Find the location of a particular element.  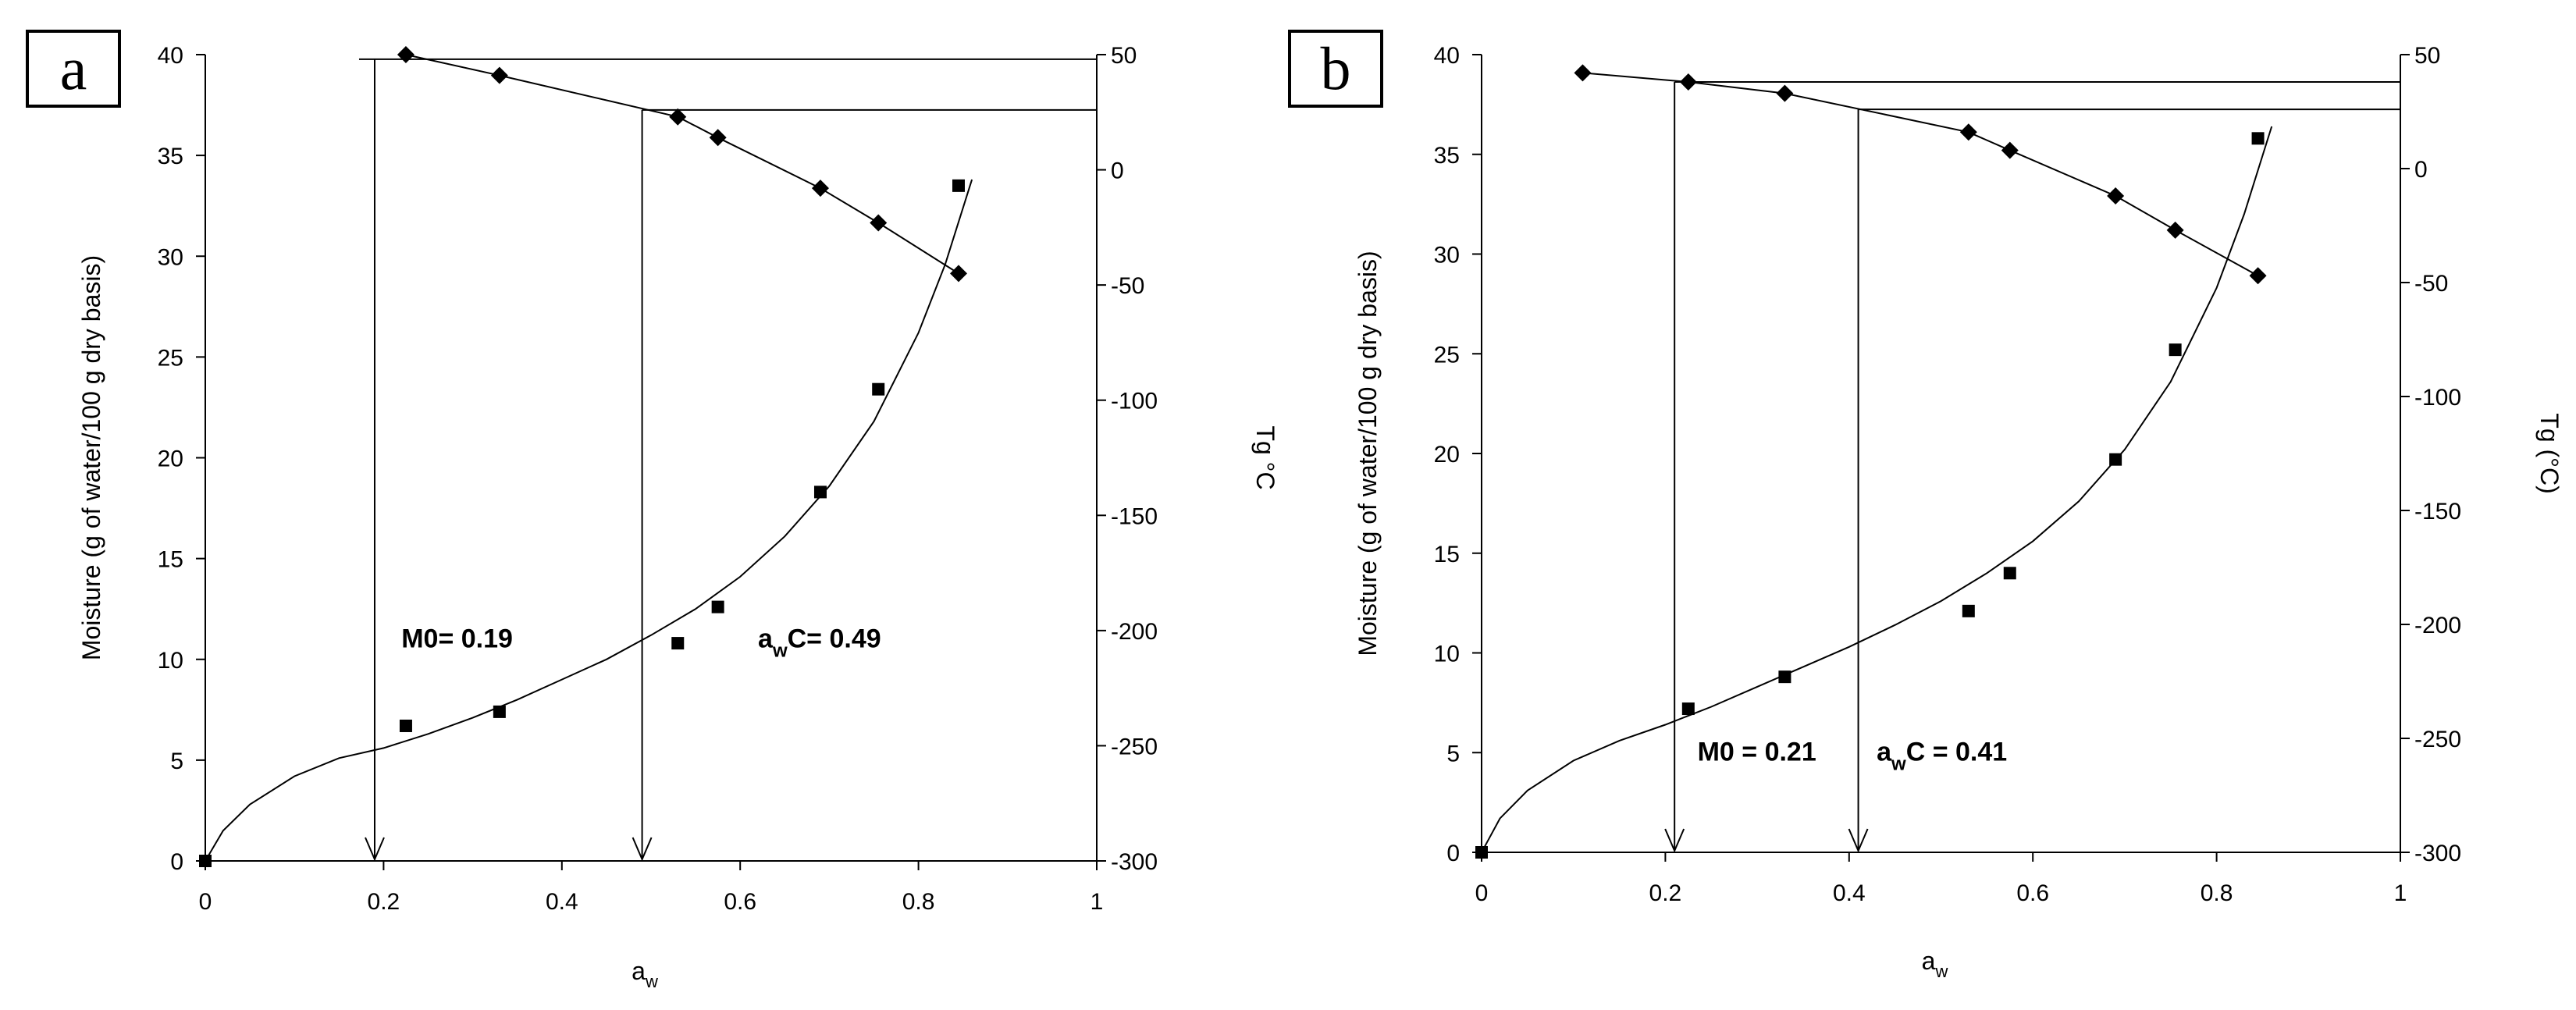

annotation-label: awC= 0.49 is located at coordinates (819, 642).